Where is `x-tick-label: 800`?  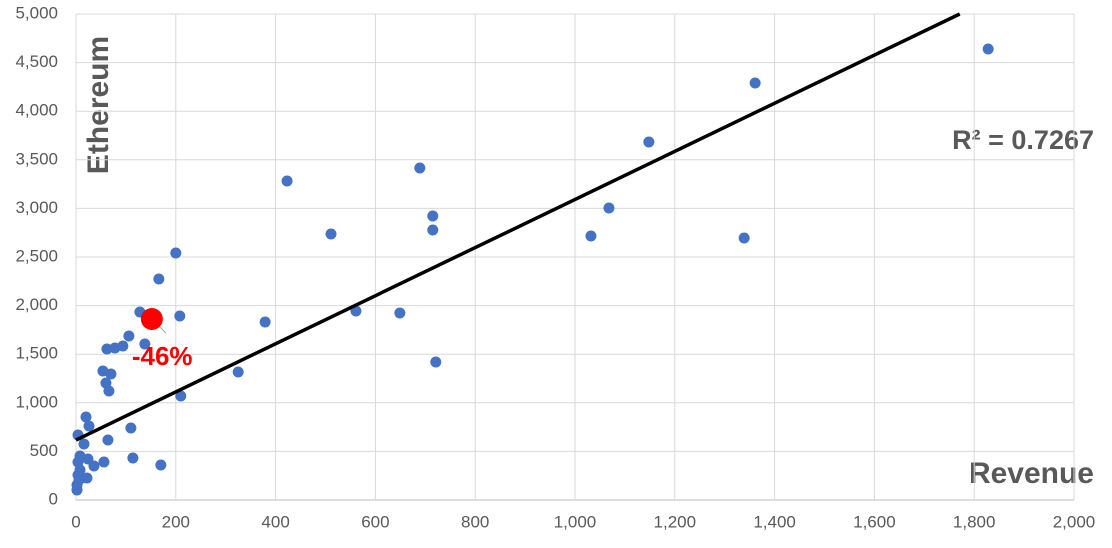
x-tick-label: 800 is located at coordinates (475, 521).